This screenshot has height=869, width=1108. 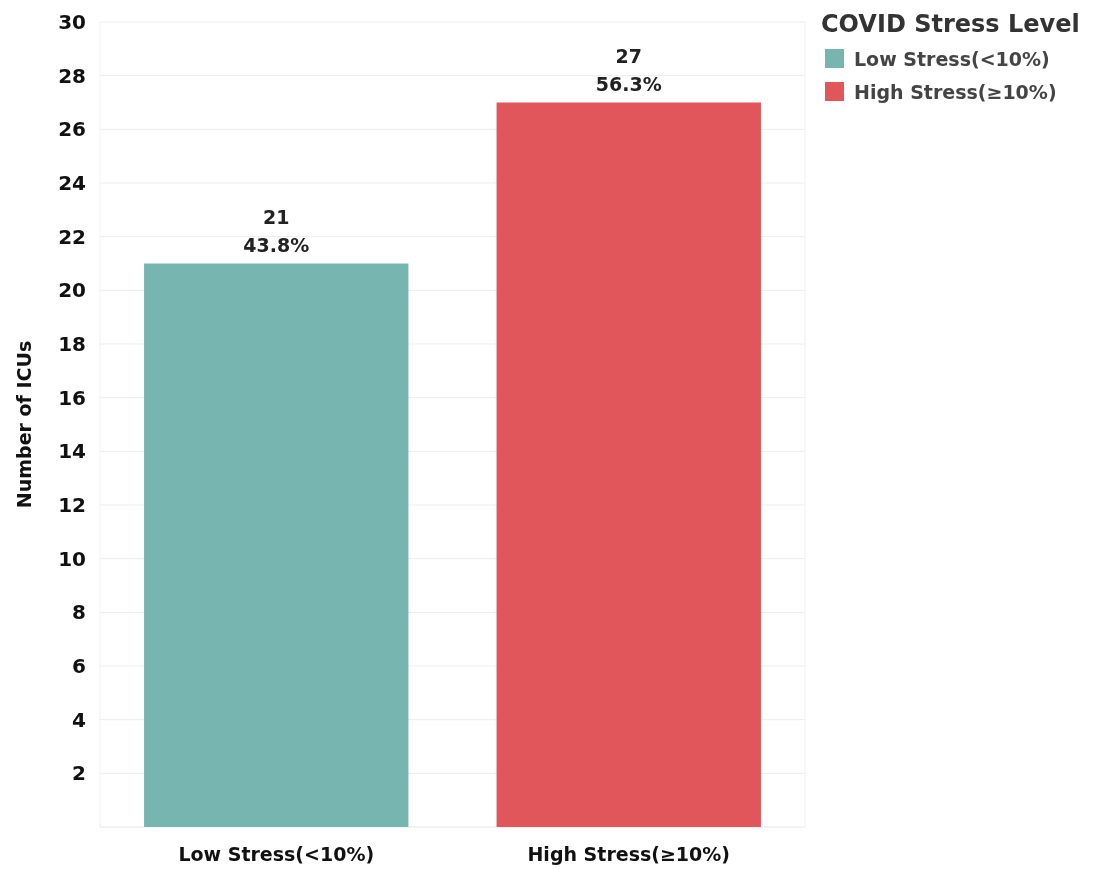 I want to click on y-tick-label: 22, so click(x=72, y=236).